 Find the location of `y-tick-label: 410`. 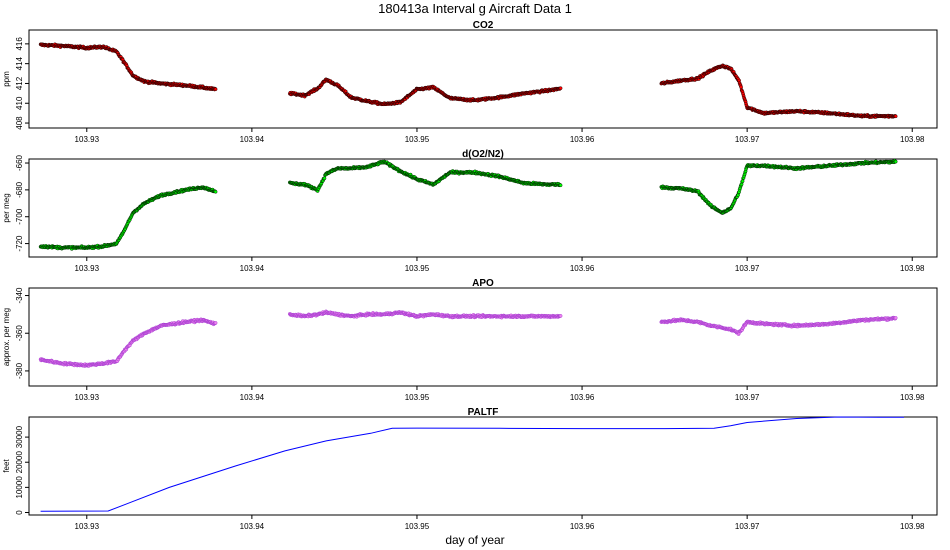

y-tick-label: 410 is located at coordinates (19, 103).